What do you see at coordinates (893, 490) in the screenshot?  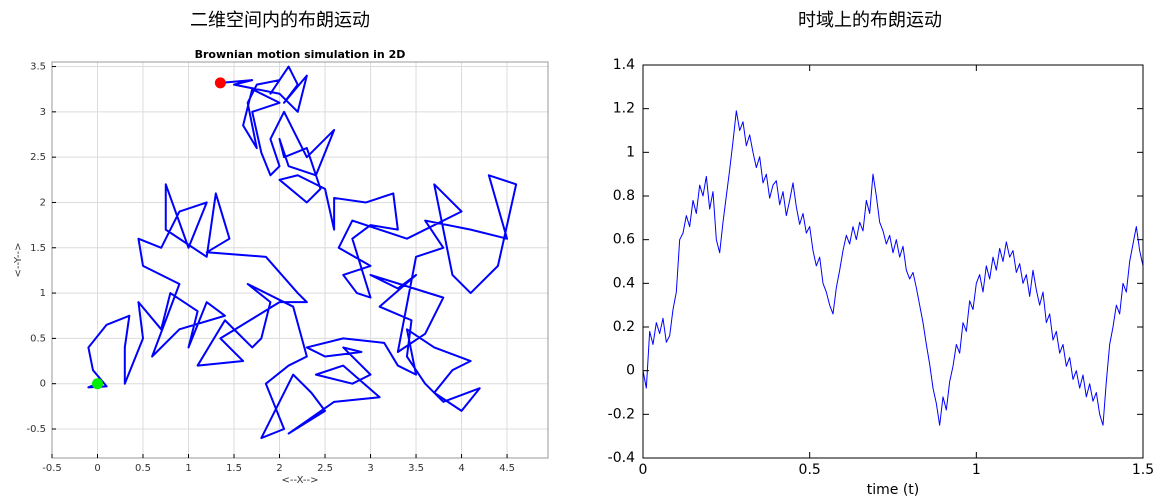 I see `x-axis-label: time (t)` at bounding box center [893, 490].